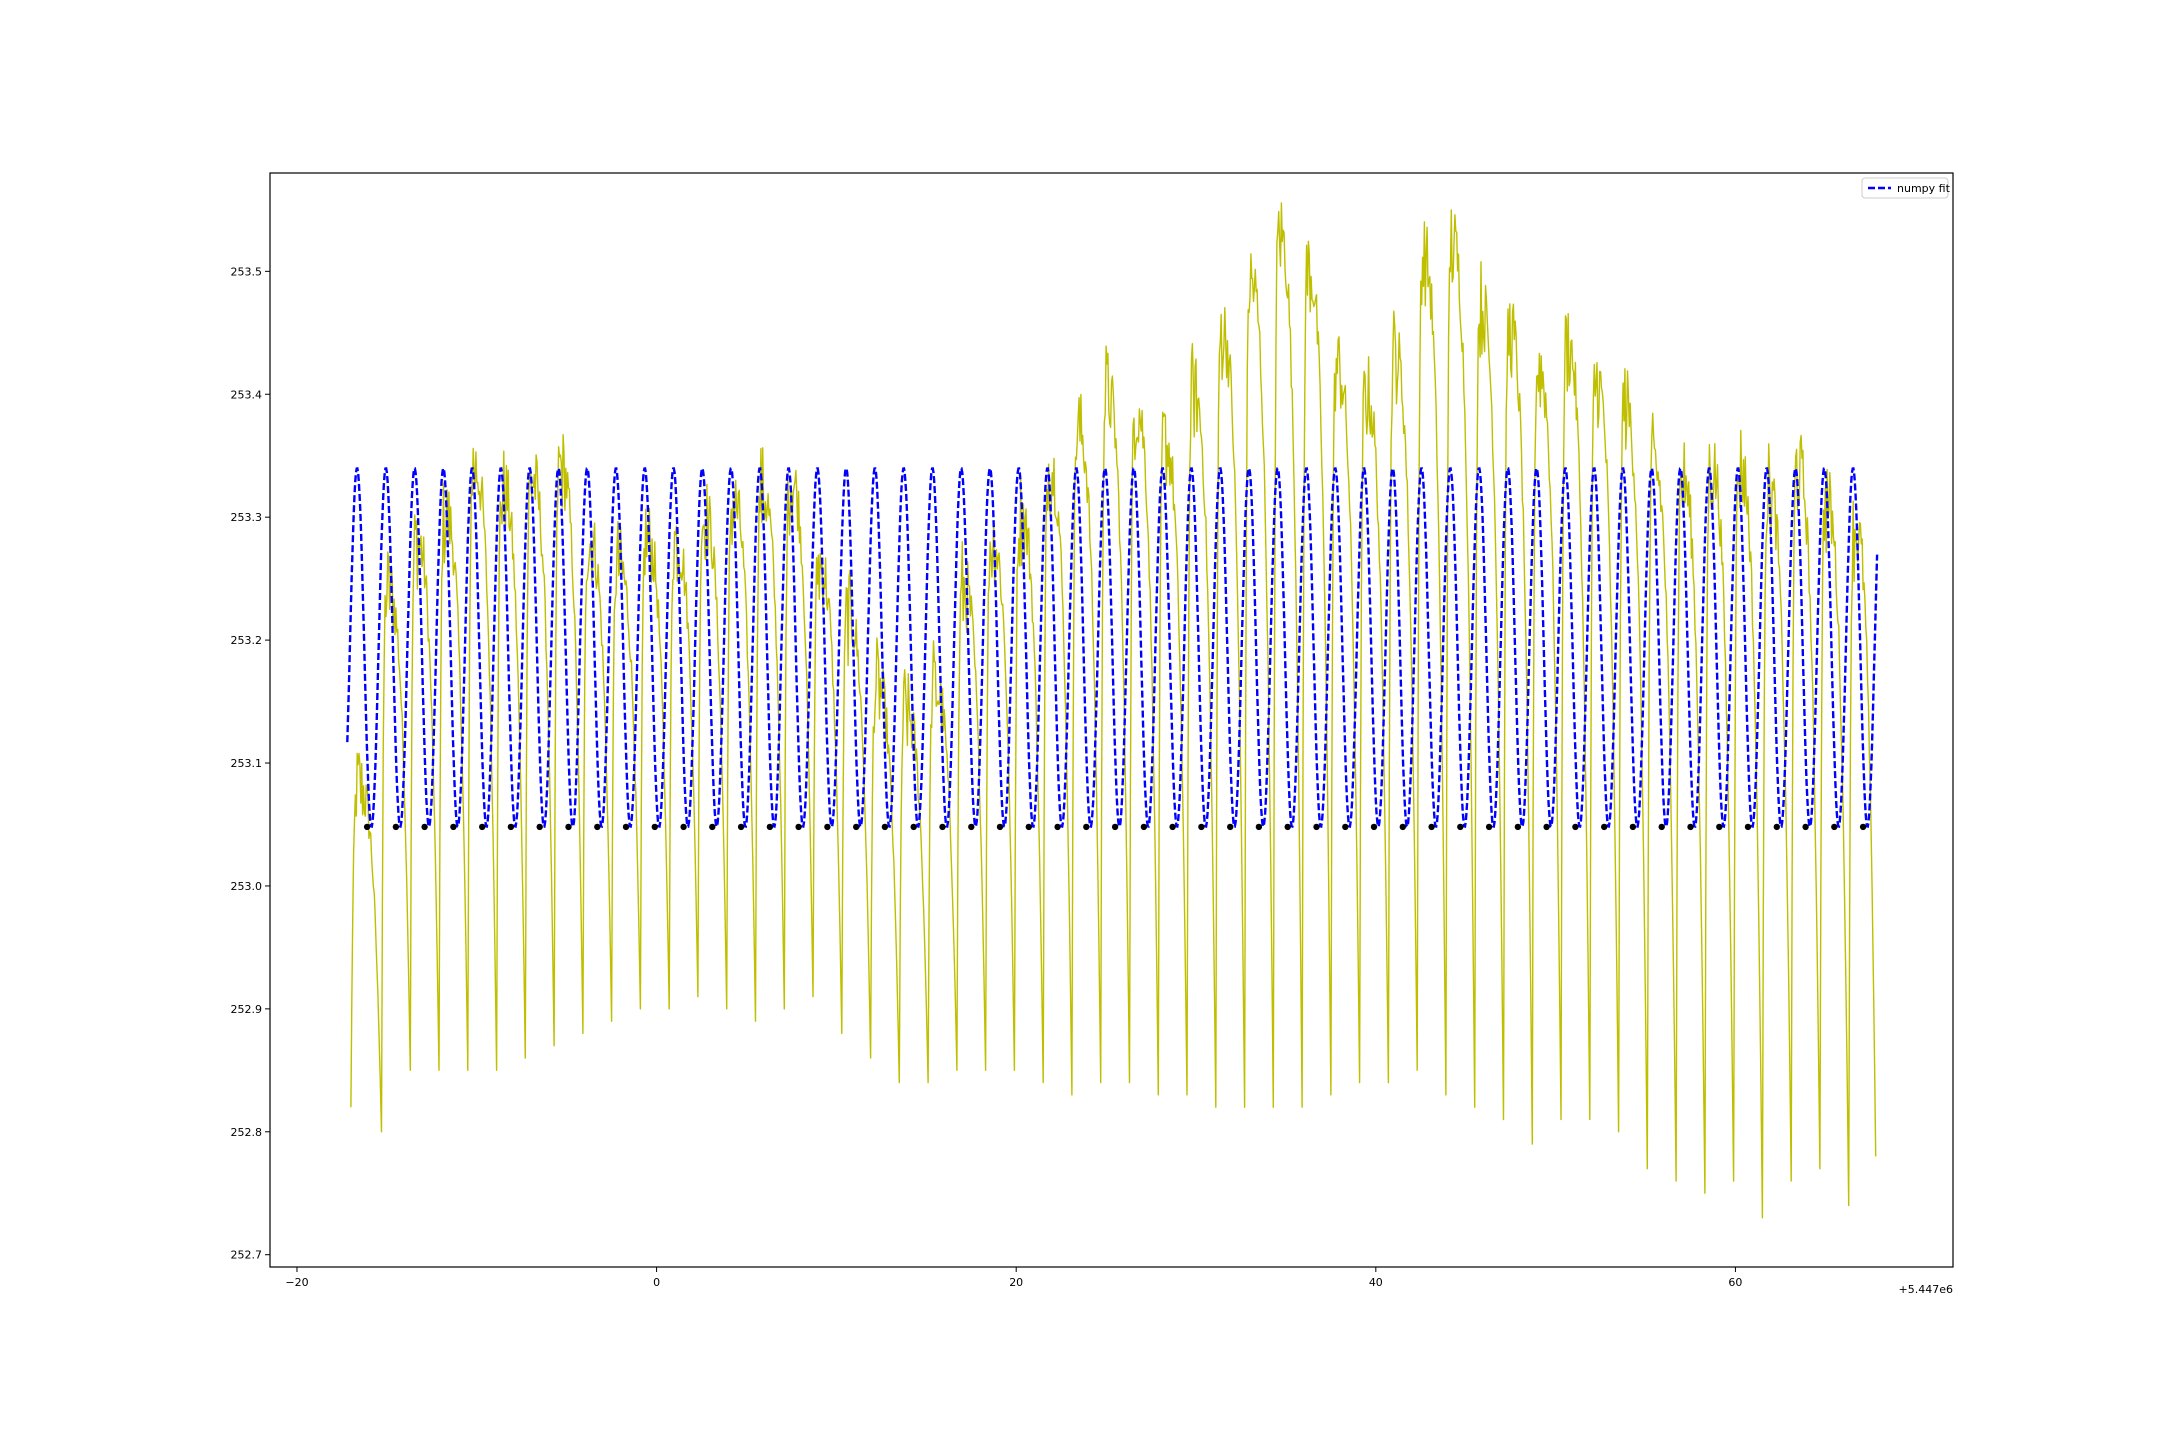 This screenshot has height=1440, width=2160. I want to click on x-tick-label: −20, so click(296, 1282).